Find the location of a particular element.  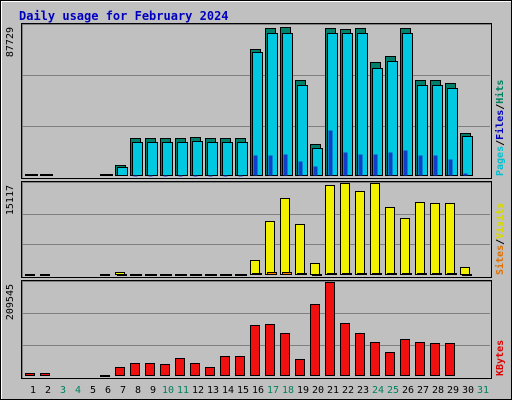

x-tick-label: 27 is located at coordinates (423, 390).